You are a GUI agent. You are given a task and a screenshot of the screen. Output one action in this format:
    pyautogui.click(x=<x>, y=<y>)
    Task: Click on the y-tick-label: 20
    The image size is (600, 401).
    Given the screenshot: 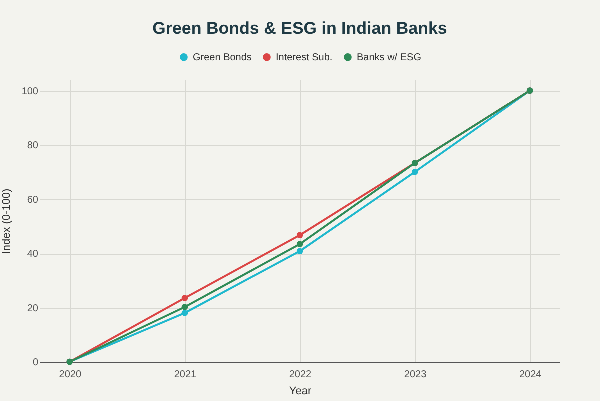 What is the action you would take?
    pyautogui.click(x=33, y=308)
    